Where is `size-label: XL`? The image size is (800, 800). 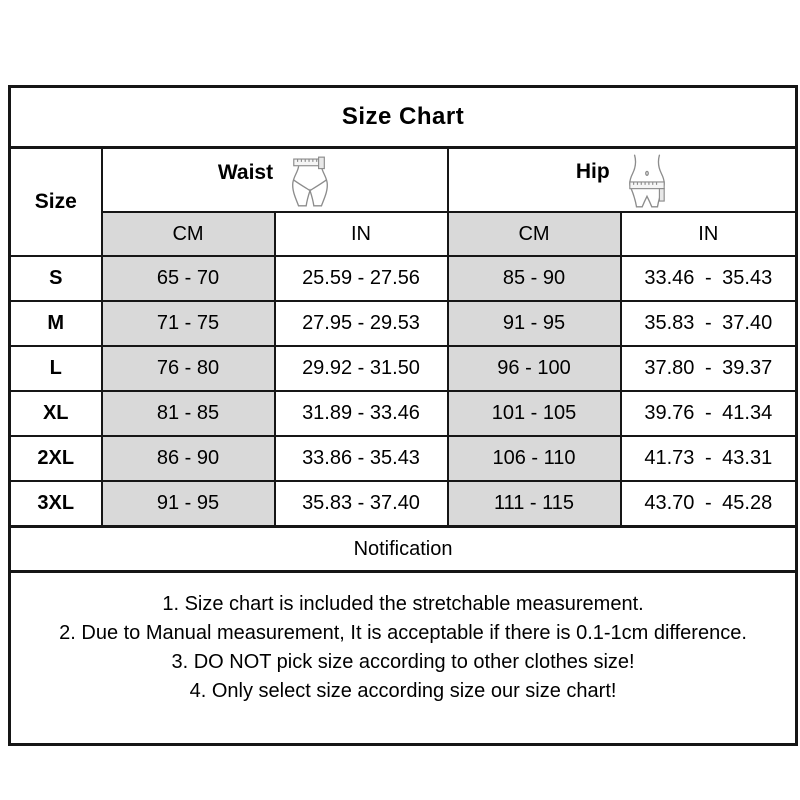 size-label: XL is located at coordinates (55, 413).